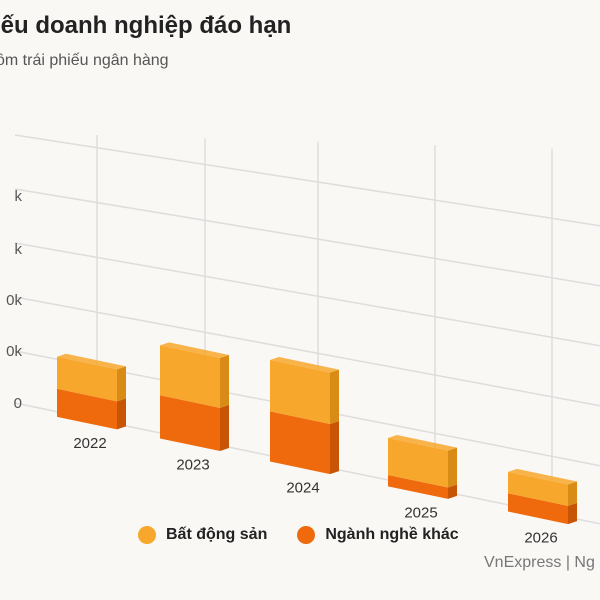  I want to click on source-credit: VnExpress | Ng, so click(539, 562).